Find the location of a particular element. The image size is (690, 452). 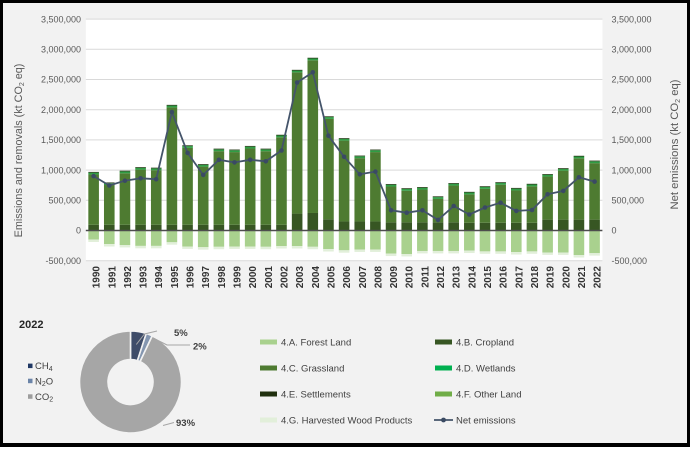

svg-text: 2000 is located at coordinates (253, 277).